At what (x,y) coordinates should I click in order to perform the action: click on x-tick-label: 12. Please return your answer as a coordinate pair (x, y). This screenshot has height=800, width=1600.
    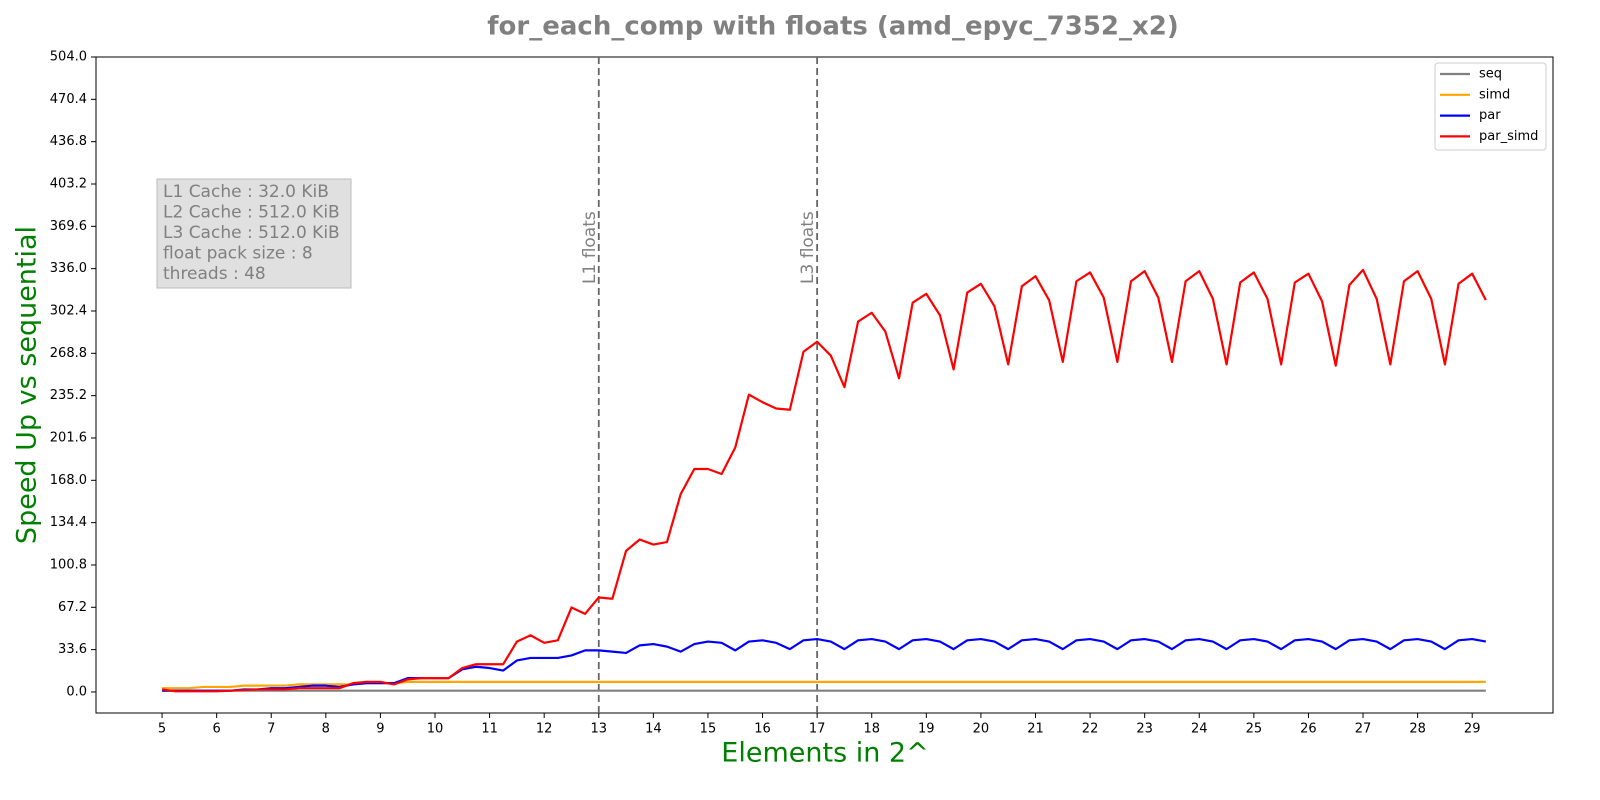
    Looking at the image, I should click on (544, 729).